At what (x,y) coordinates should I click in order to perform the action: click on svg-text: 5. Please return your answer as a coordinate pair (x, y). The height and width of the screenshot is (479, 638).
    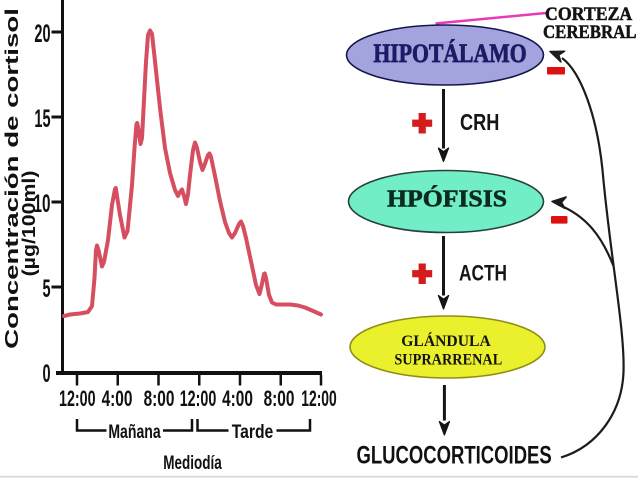
    Looking at the image, I should click on (46, 289).